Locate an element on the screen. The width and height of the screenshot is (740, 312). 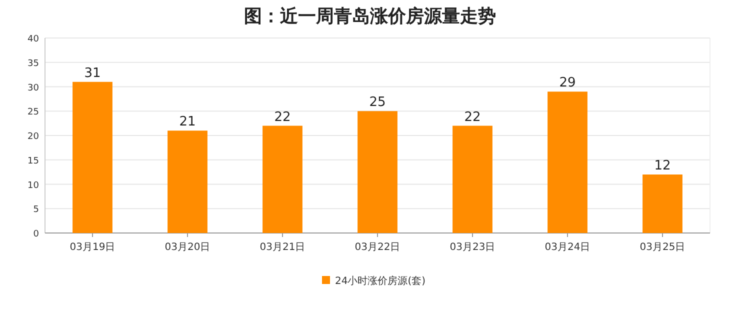
y-tick-label: 40 is located at coordinates (34, 39).